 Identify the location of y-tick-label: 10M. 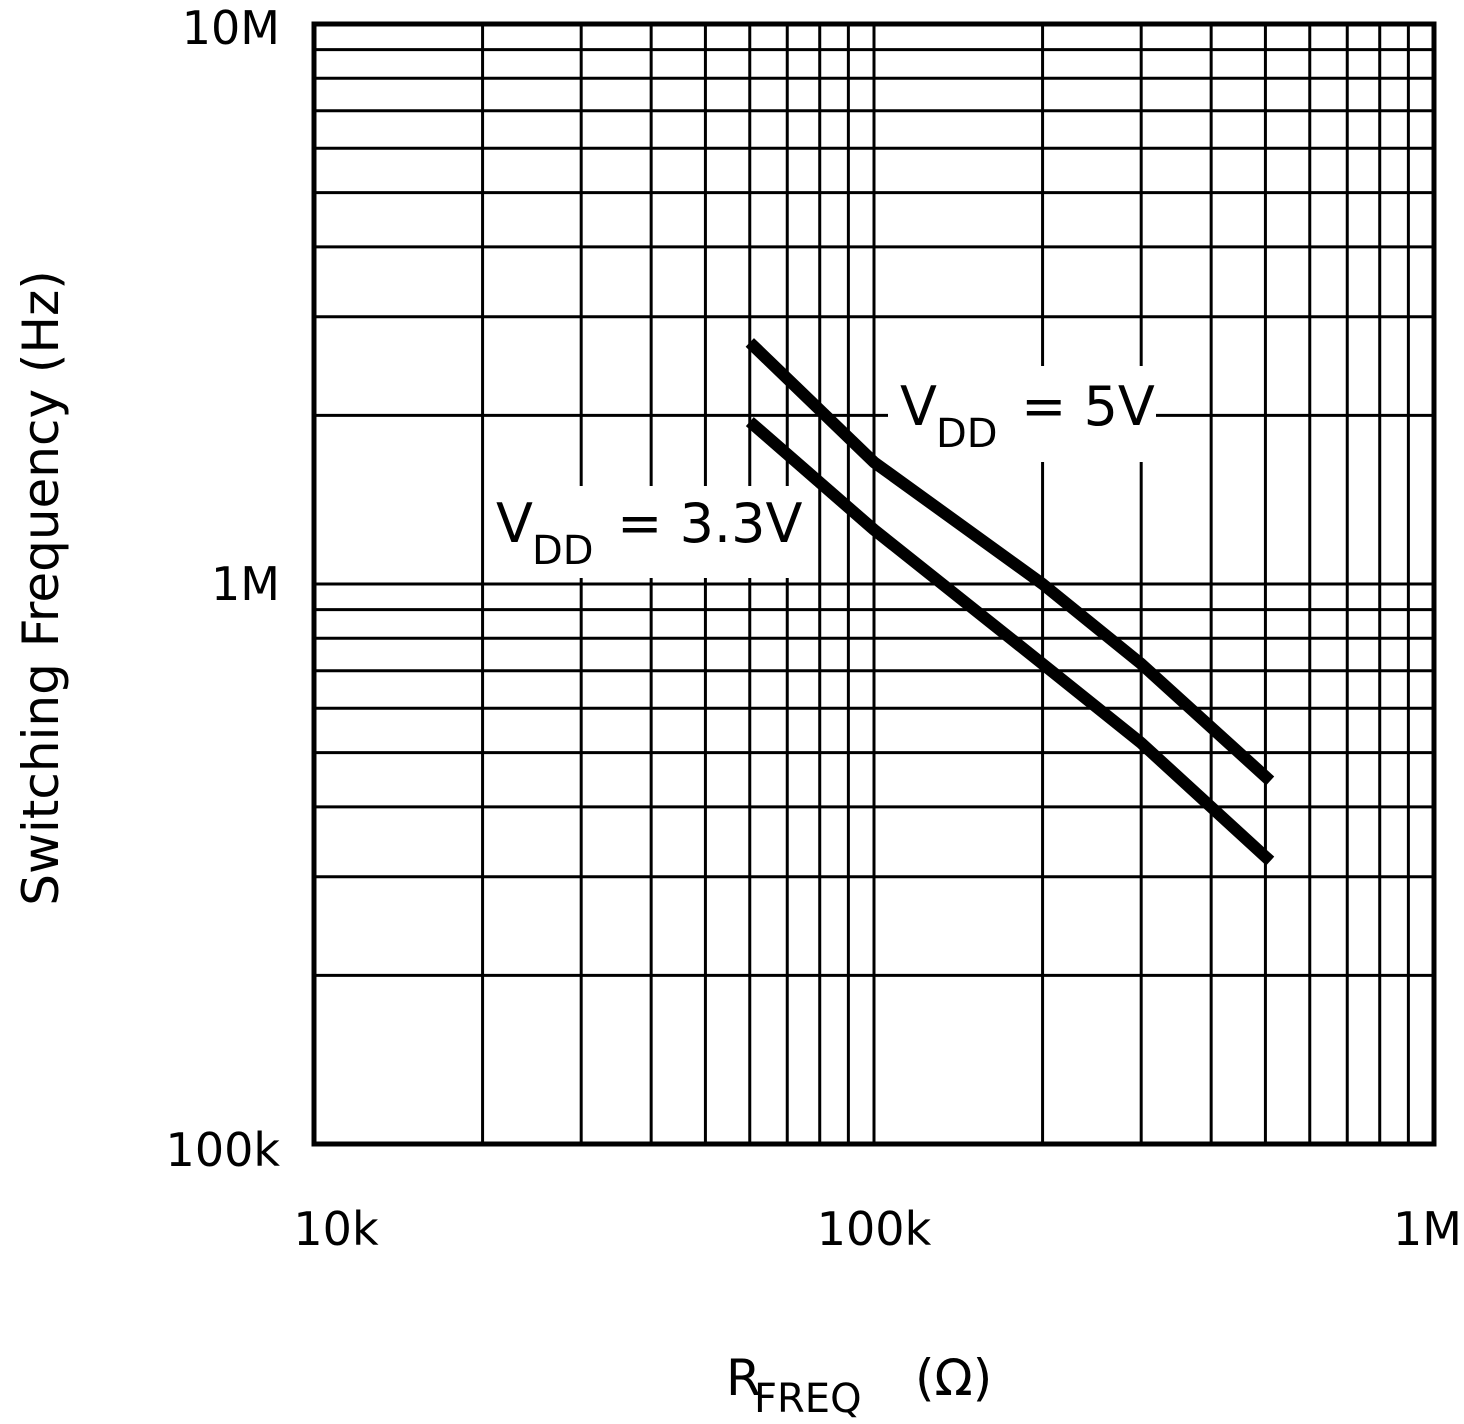
(231, 28).